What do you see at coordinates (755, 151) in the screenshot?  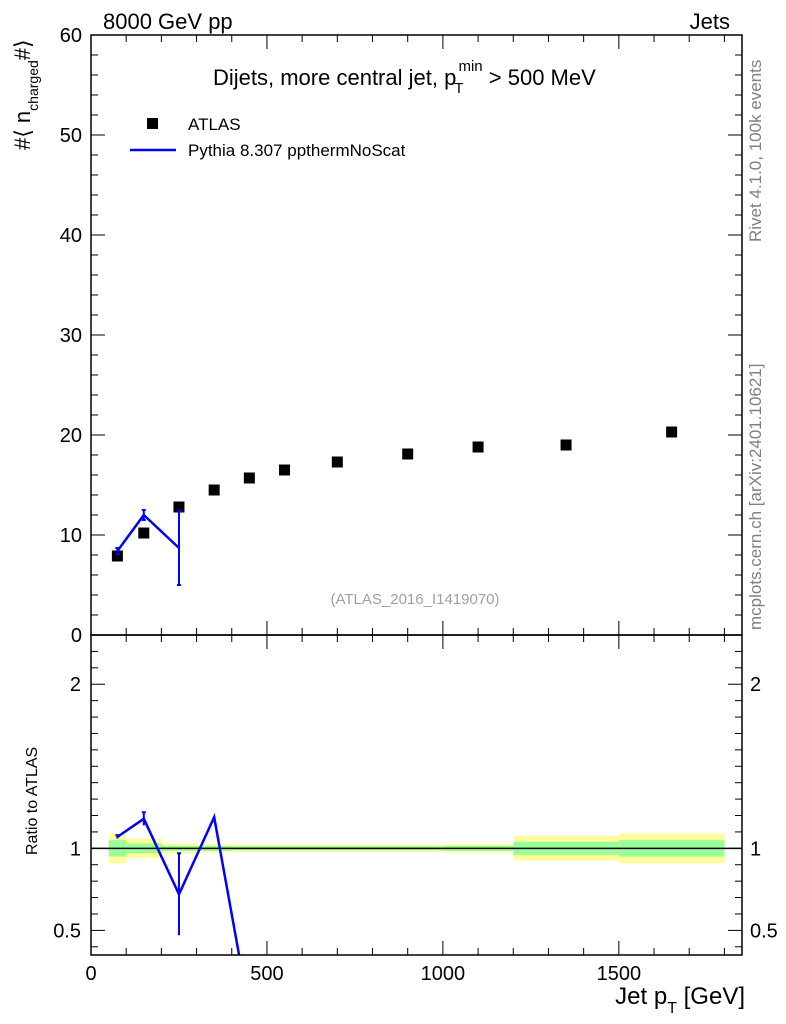 I see `rivet-version-label: Rivet 4.1.0, 100k events` at bounding box center [755, 151].